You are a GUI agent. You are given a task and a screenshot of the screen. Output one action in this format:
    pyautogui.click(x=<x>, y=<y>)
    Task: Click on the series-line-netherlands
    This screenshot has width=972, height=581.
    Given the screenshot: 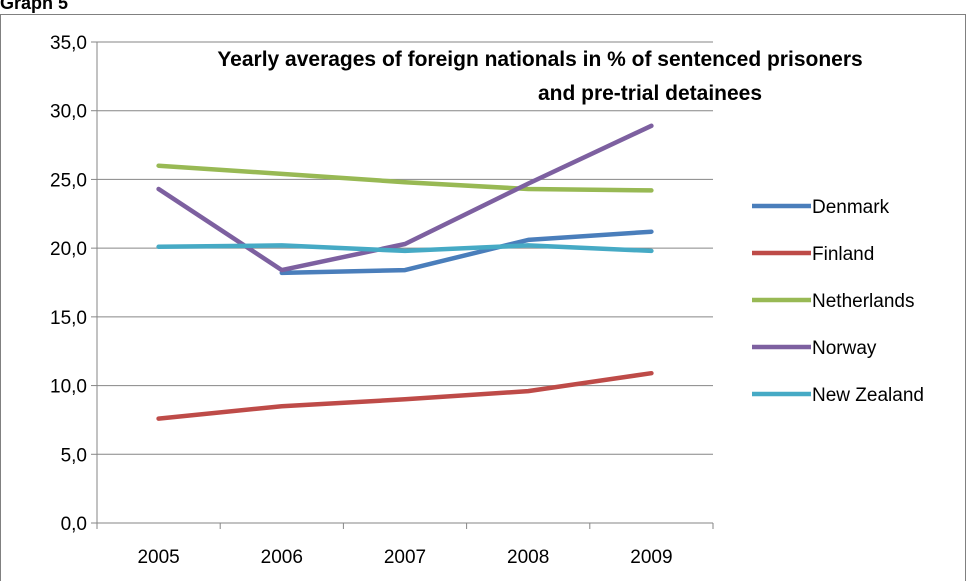 What is the action you would take?
    pyautogui.click(x=405, y=178)
    